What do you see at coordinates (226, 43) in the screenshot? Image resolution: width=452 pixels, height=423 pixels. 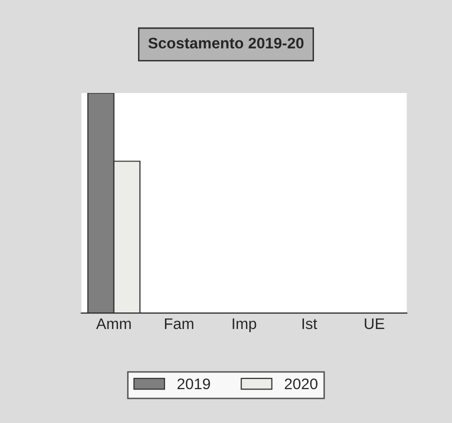 I see `chart-title: Scostamento 2019-20` at bounding box center [226, 43].